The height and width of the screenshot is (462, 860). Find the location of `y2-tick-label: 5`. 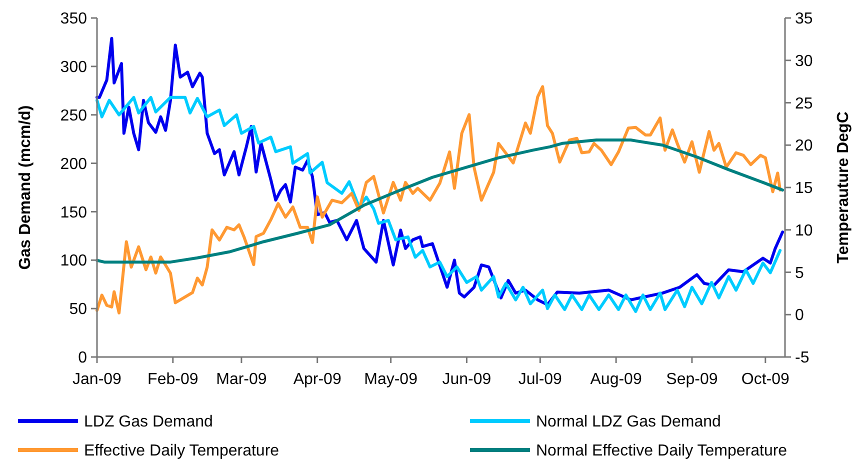

y2-tick-label: 5 is located at coordinates (799, 273).